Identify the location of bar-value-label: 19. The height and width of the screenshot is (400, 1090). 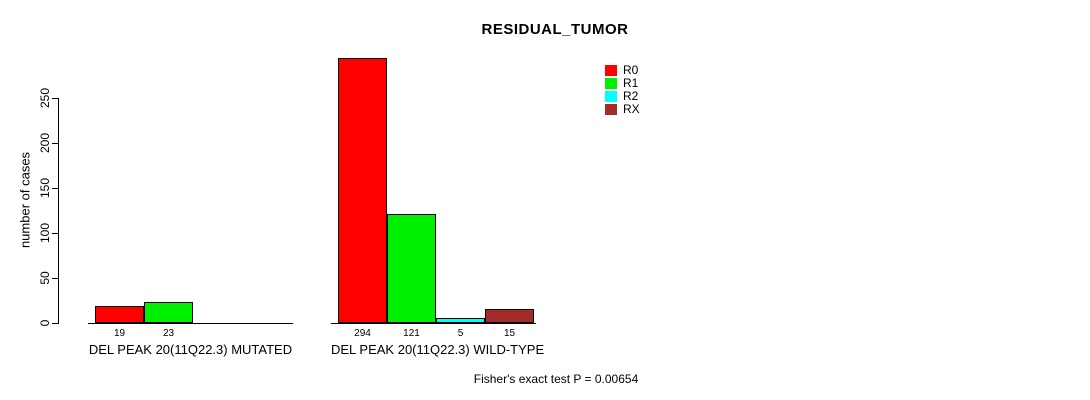
(119, 333).